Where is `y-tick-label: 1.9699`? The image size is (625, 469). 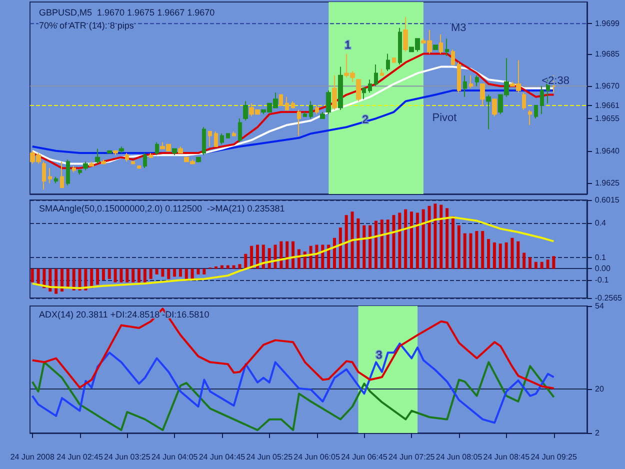 y-tick-label: 1.9699 is located at coordinates (607, 23).